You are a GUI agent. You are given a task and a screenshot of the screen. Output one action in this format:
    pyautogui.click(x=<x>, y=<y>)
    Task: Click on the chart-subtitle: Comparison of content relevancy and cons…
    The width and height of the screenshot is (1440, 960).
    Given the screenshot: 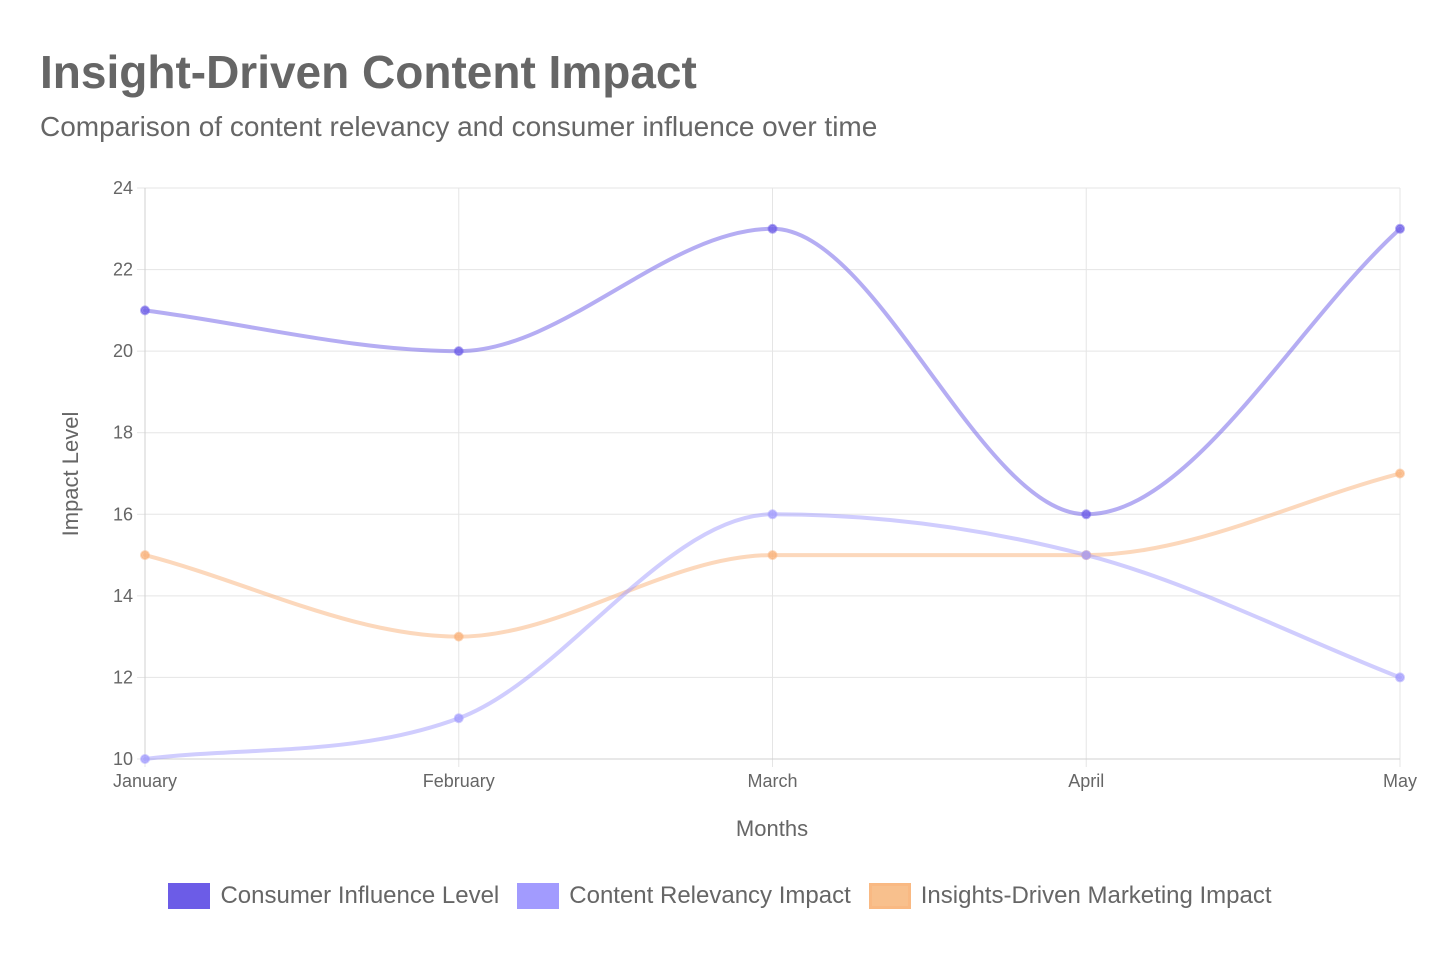 What is the action you would take?
    pyautogui.click(x=459, y=126)
    